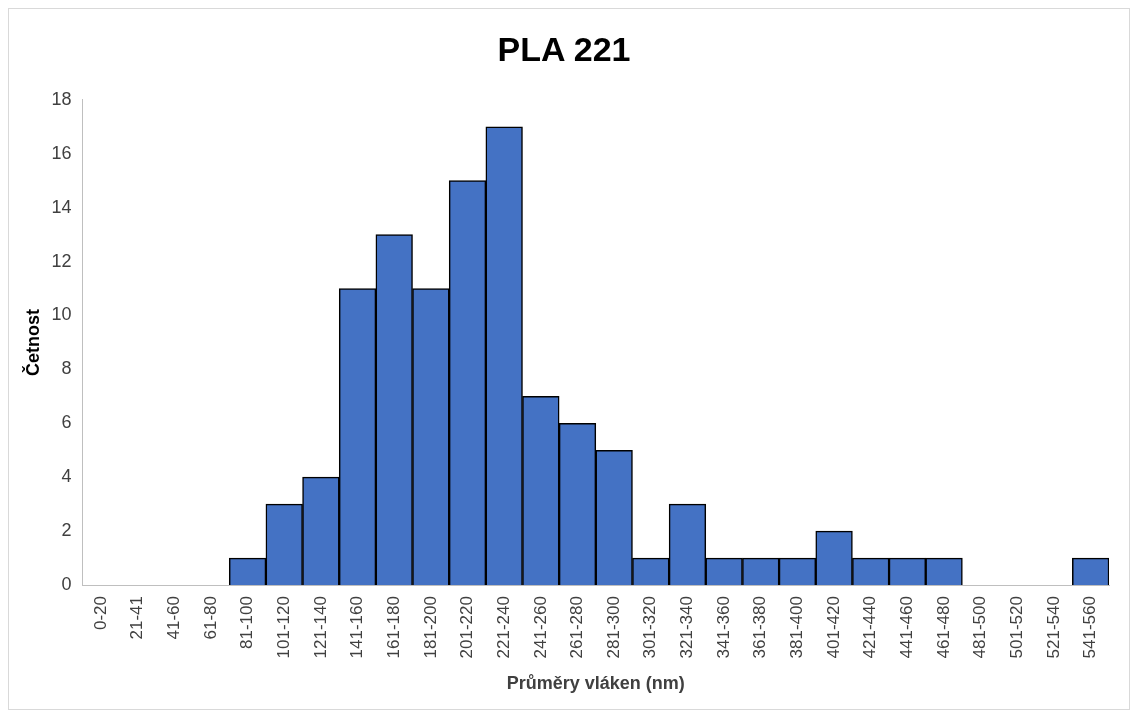 Image resolution: width=1138 pixels, height=718 pixels. What do you see at coordinates (66, 368) in the screenshot?
I see `y-tick-label: 8` at bounding box center [66, 368].